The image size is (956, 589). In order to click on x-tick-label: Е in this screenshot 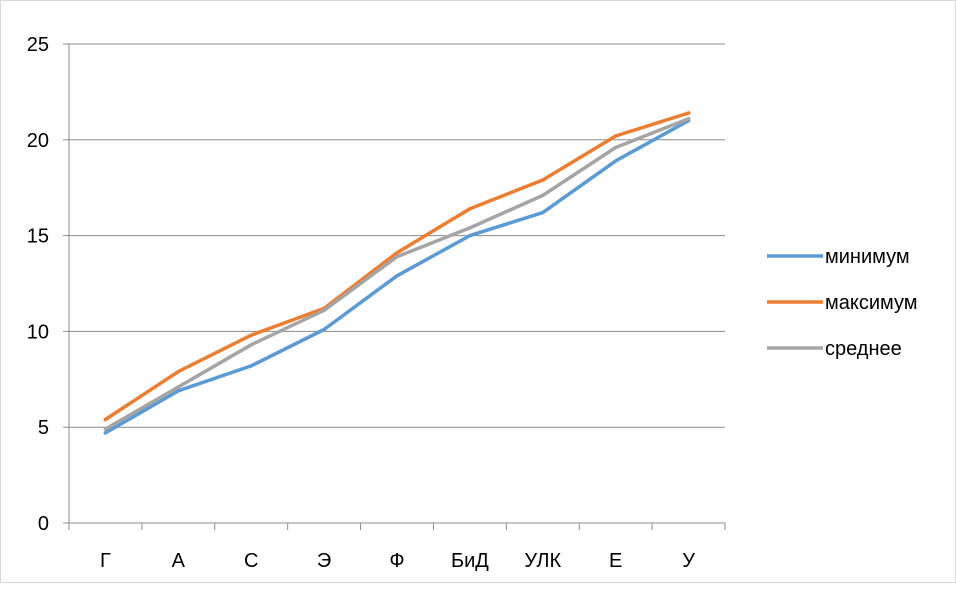, I will do `click(615, 561)`.